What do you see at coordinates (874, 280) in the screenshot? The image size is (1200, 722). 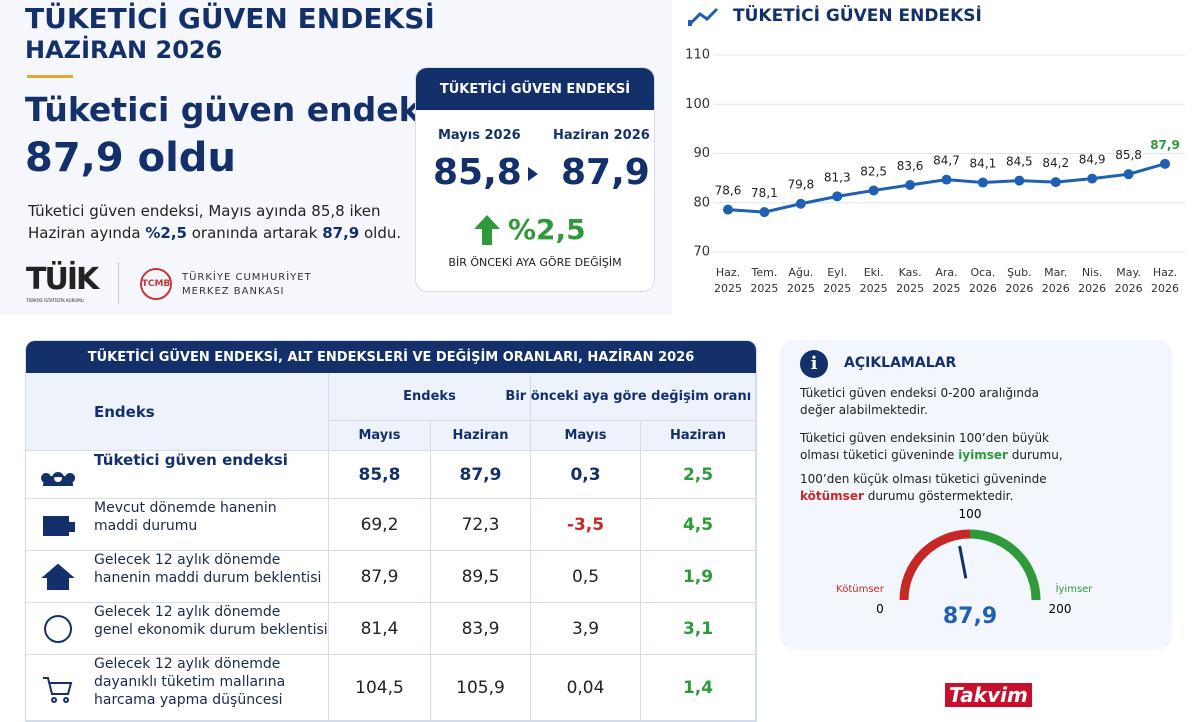 I see `x-tick-label: Eki. 2025` at bounding box center [874, 280].